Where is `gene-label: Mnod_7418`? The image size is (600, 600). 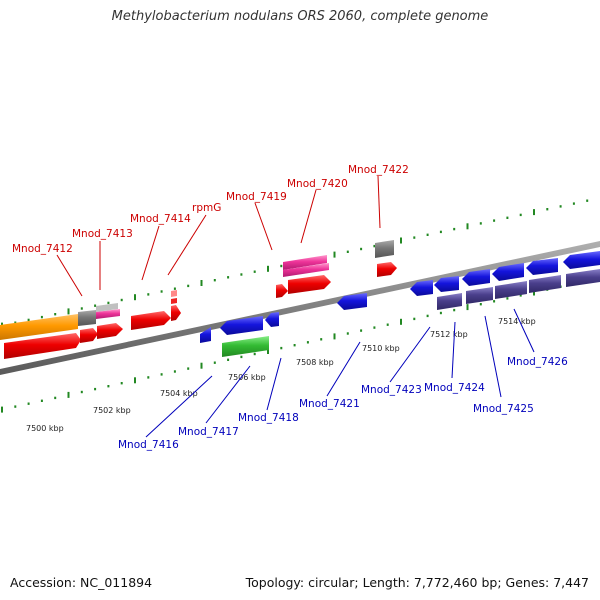 gene-label: Mnod_7418 is located at coordinates (268, 418).